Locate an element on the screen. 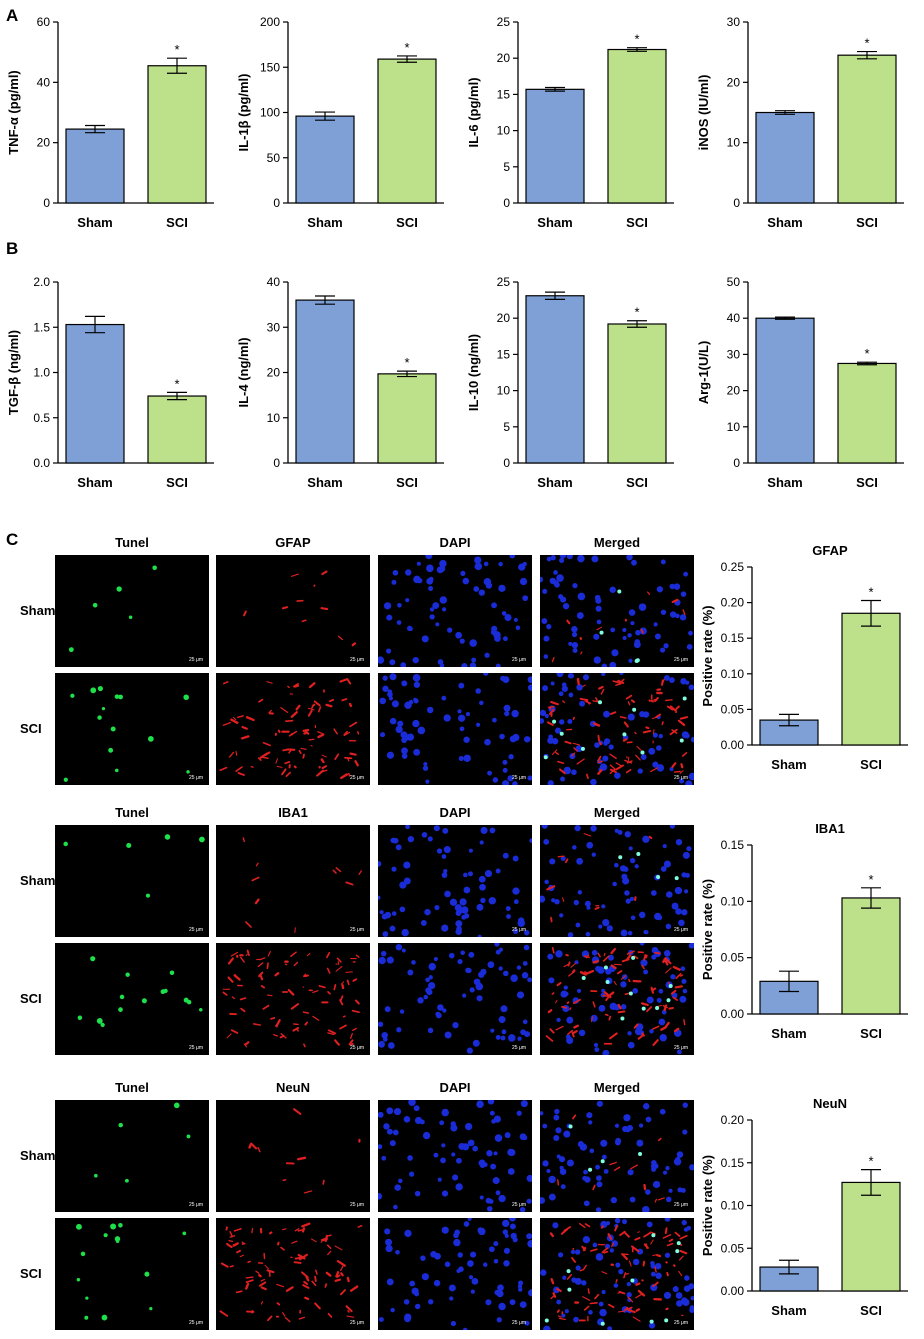  bar-sci is located at coordinates (407, 418).